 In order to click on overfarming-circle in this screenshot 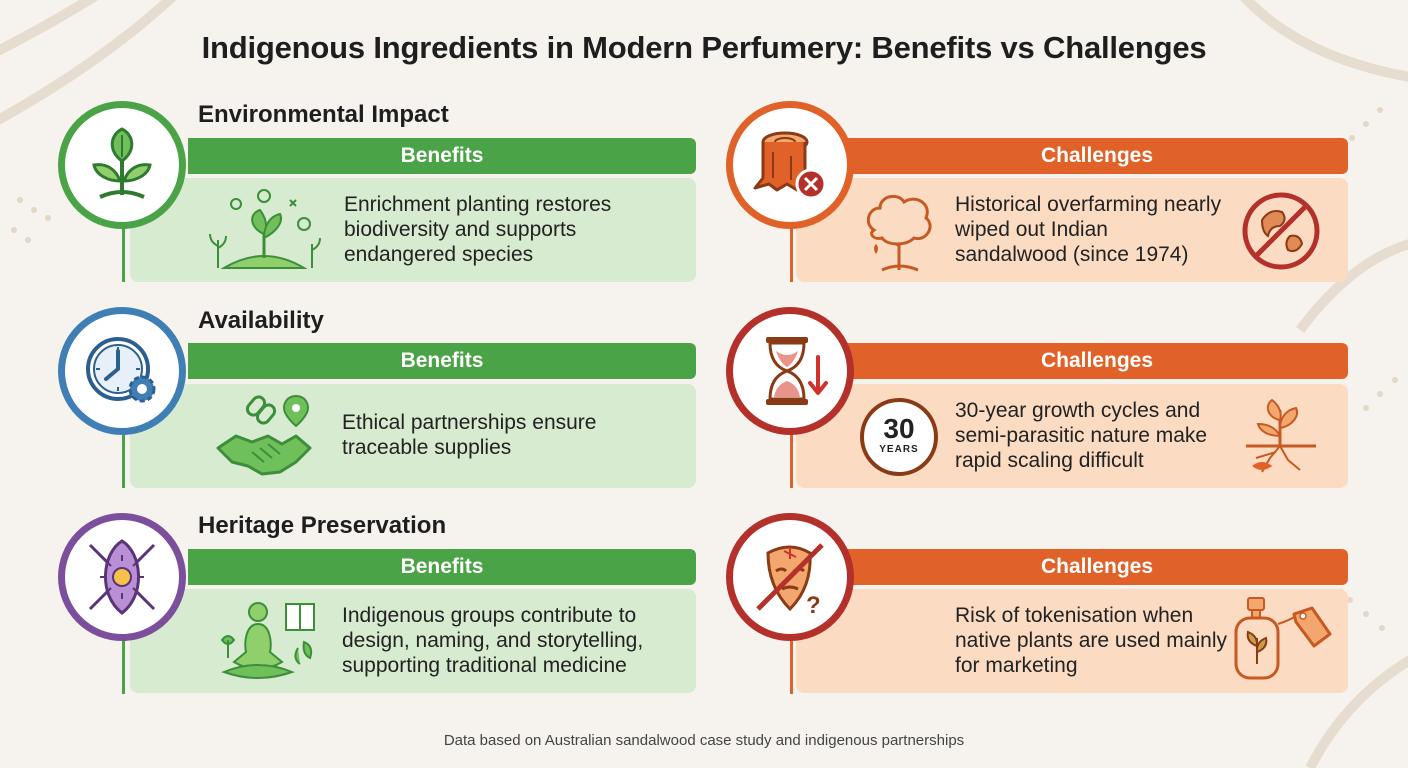, I will do `click(790, 165)`.